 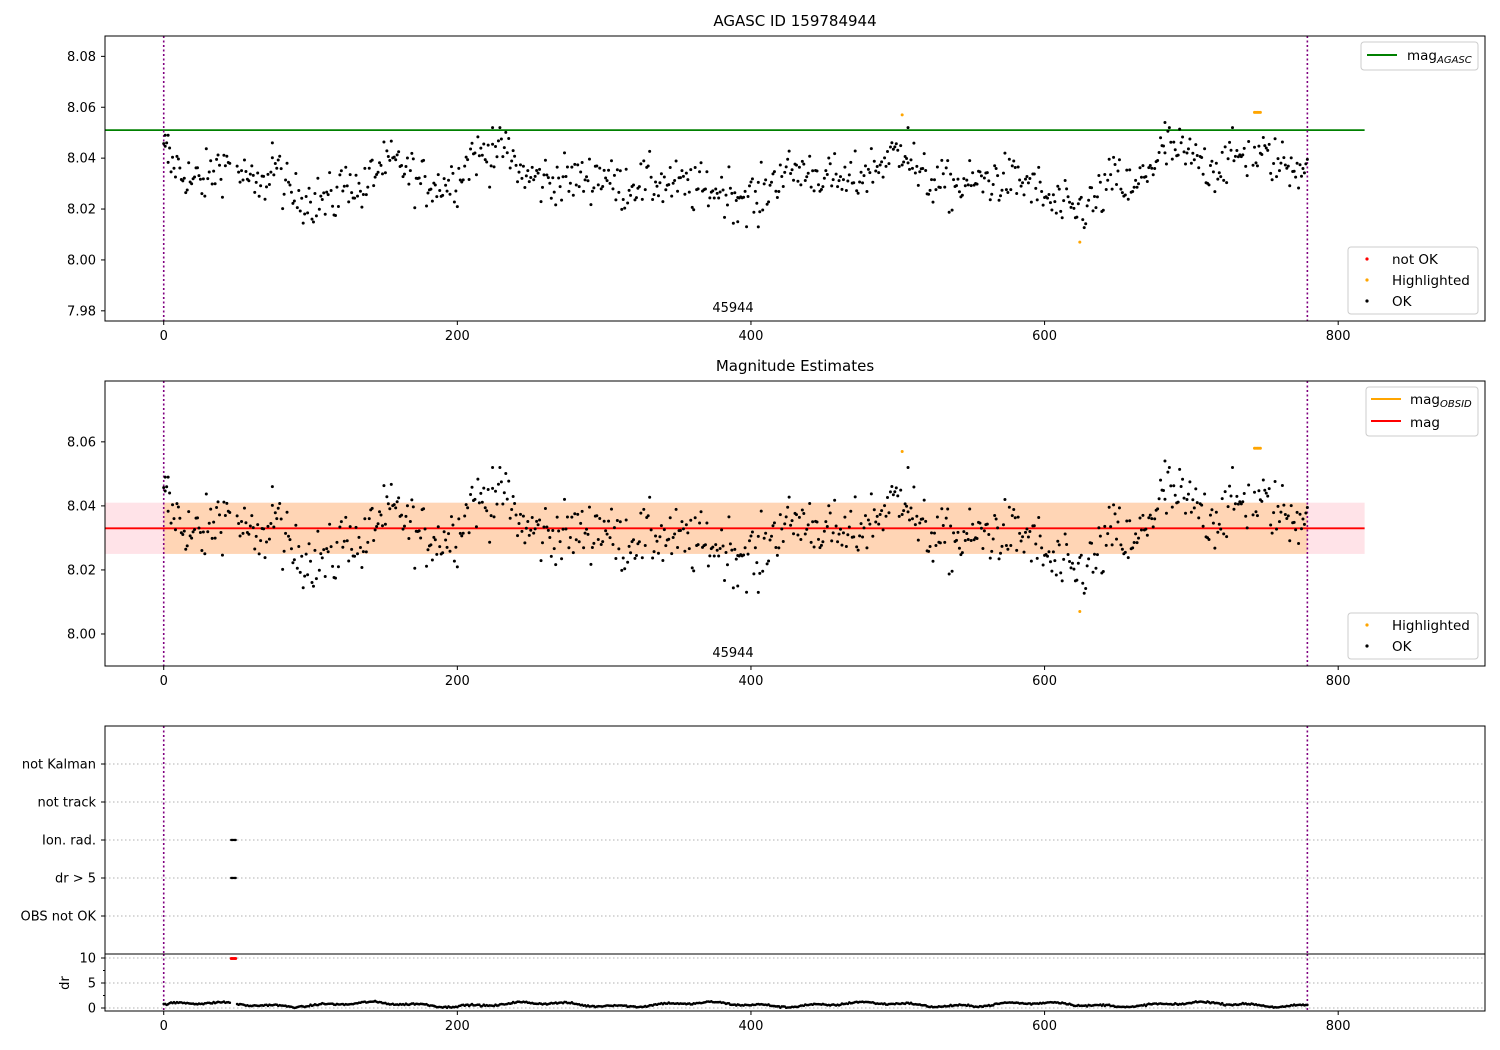 I want to click on legend-label-mag-obsid: magOBSID, so click(x=1441, y=401).